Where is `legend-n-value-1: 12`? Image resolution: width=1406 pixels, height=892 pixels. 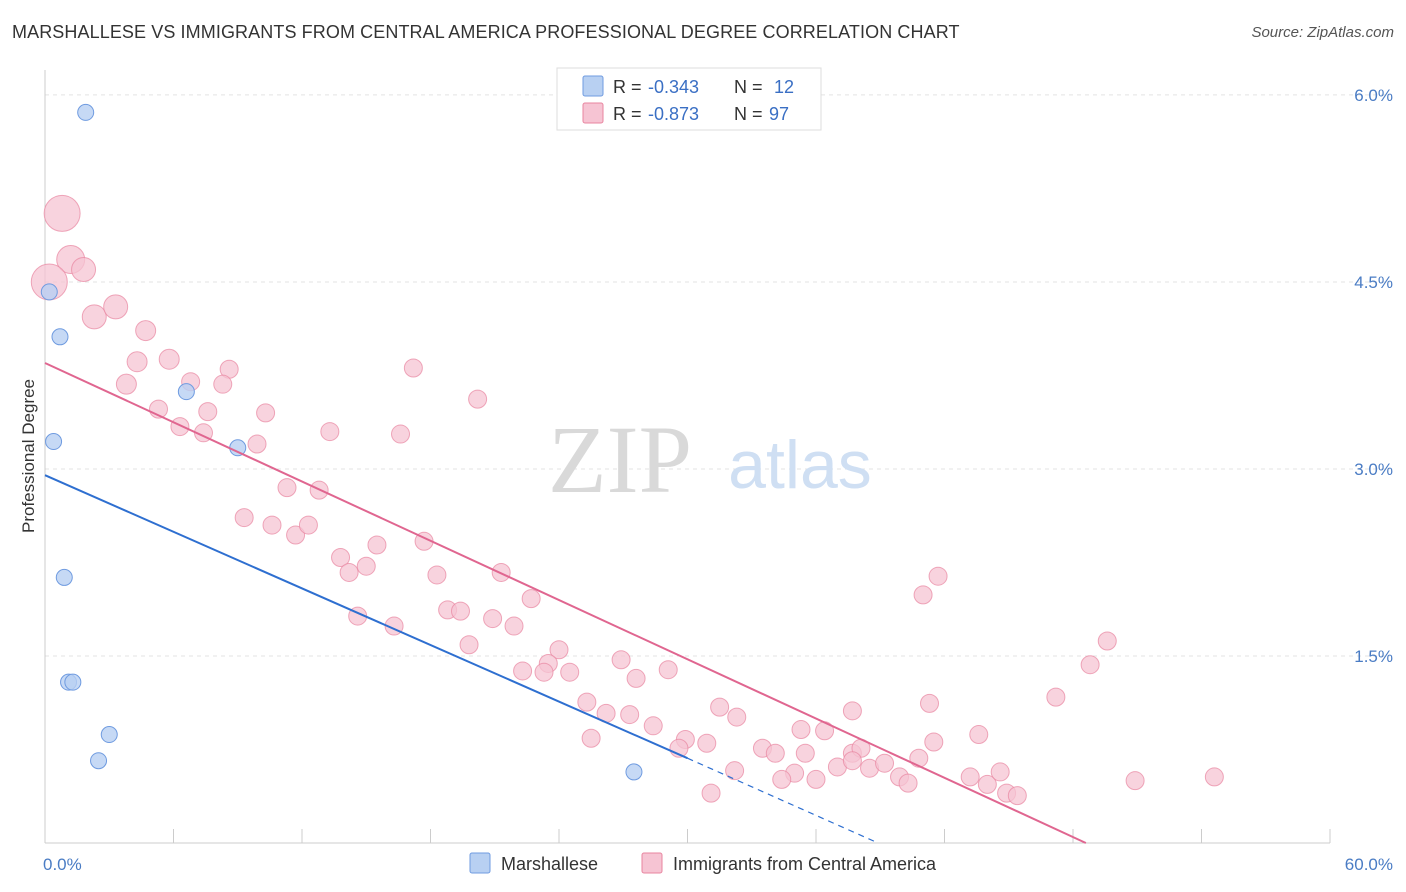
legend-n-value-1: 12 is located at coordinates (784, 87).